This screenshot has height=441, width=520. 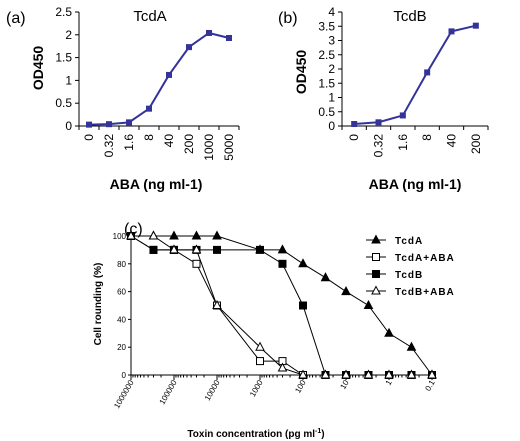 What do you see at coordinates (415, 184) in the screenshot?
I see `chart-b-xlabel: ABA (ng ml-1)` at bounding box center [415, 184].